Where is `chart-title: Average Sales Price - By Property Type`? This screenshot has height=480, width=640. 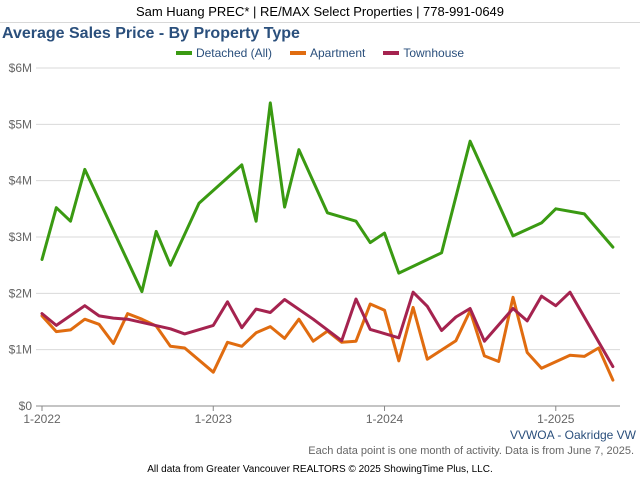 chart-title: Average Sales Price - By Property Type is located at coordinates (151, 33).